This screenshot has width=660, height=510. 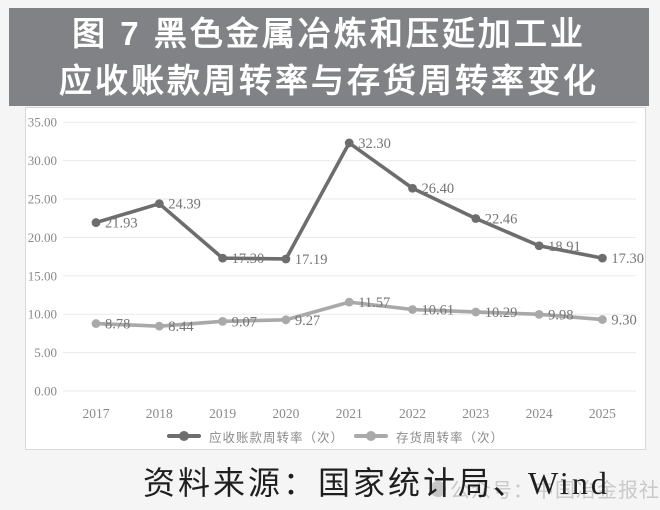 I want to click on x-axis-tick-label: 2022, so click(x=412, y=413).